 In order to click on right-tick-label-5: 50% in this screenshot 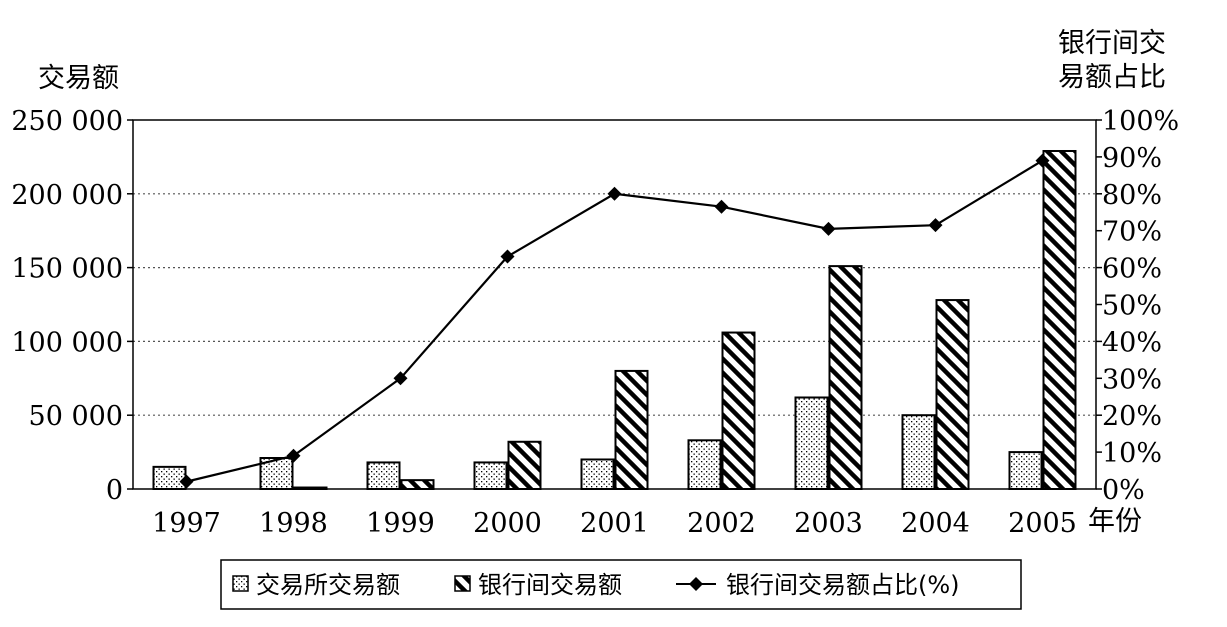, I will do `click(1132, 306)`.